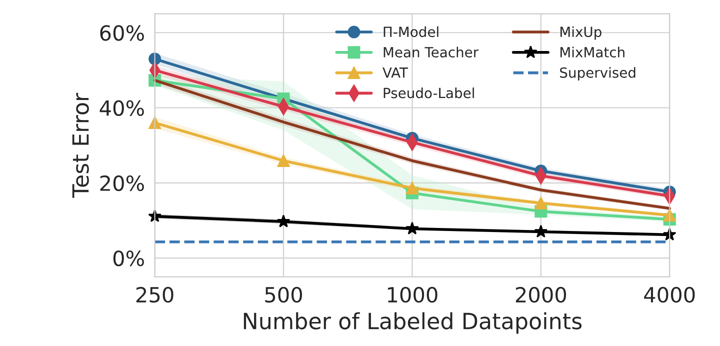 This screenshot has height=346, width=720. I want to click on y-tick-label: 40%, so click(122, 108).